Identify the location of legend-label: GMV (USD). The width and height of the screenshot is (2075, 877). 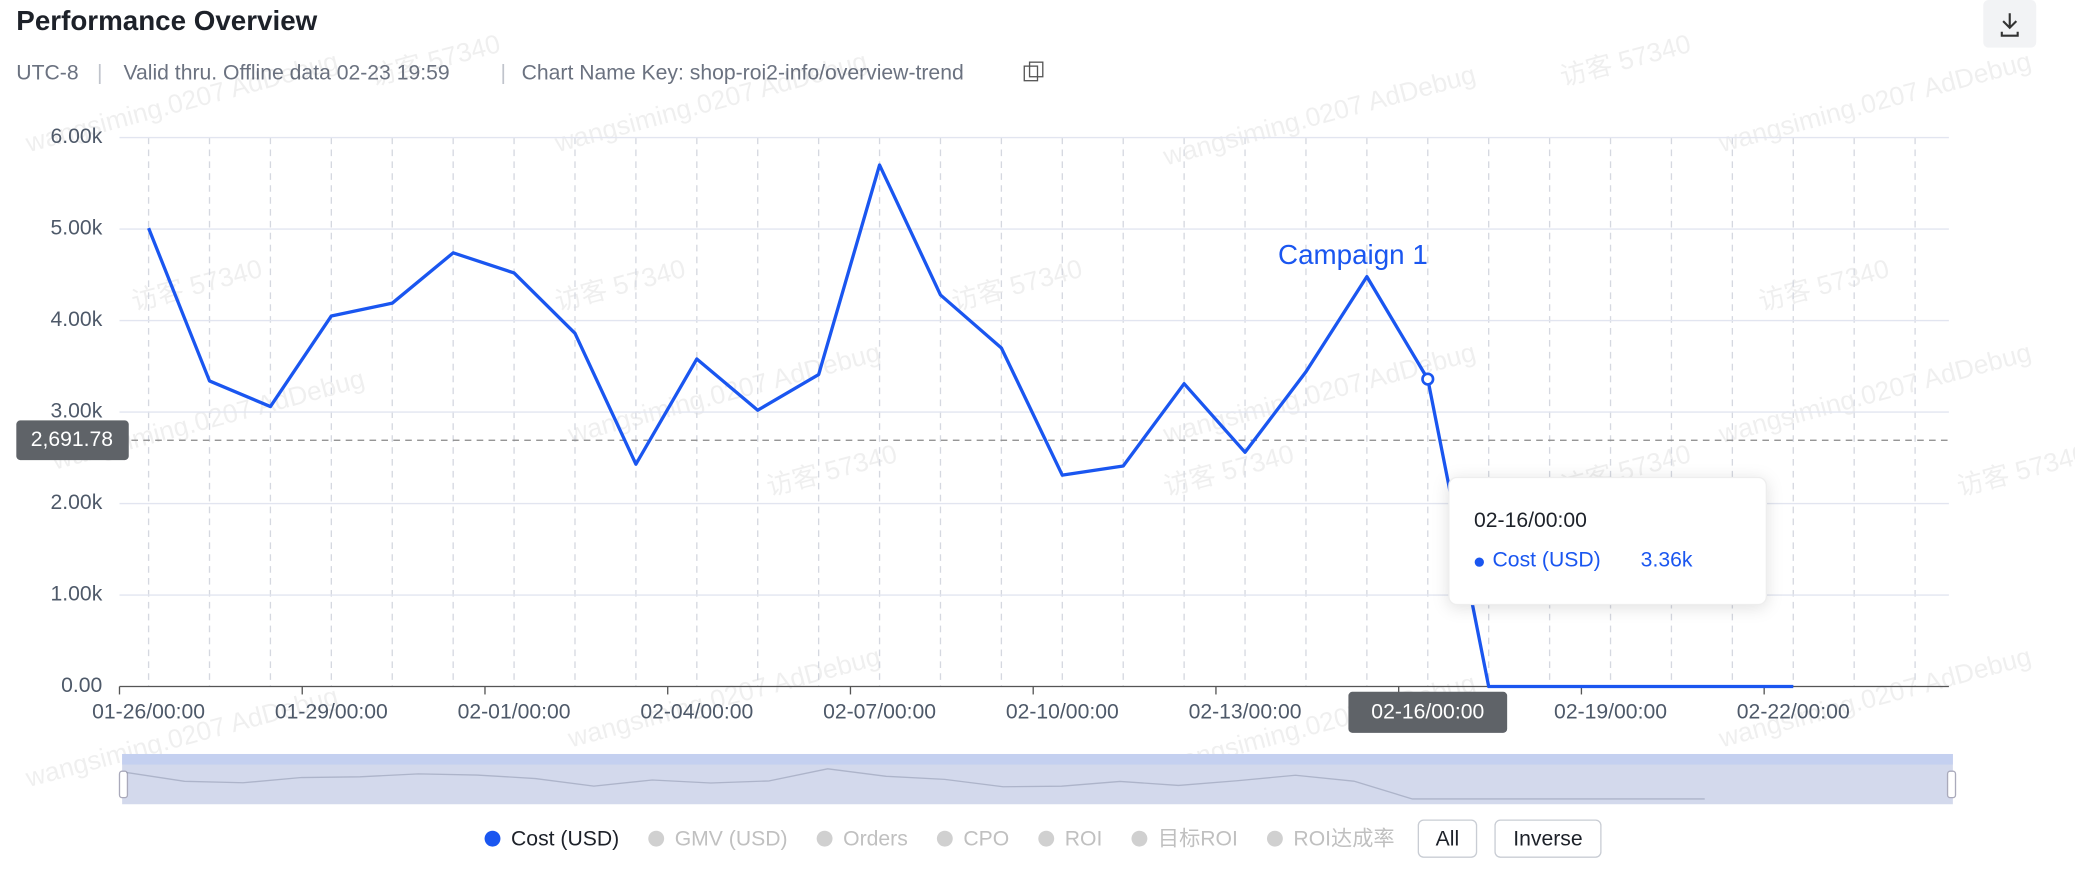
(731, 839).